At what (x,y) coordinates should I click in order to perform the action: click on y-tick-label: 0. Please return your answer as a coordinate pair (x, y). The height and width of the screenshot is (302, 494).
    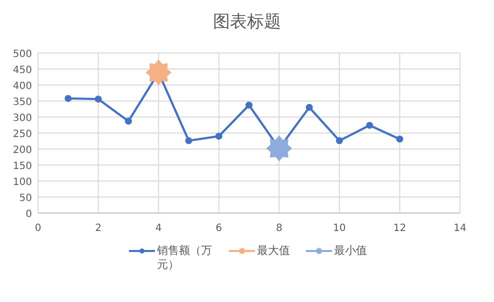
    Looking at the image, I should click on (29, 214).